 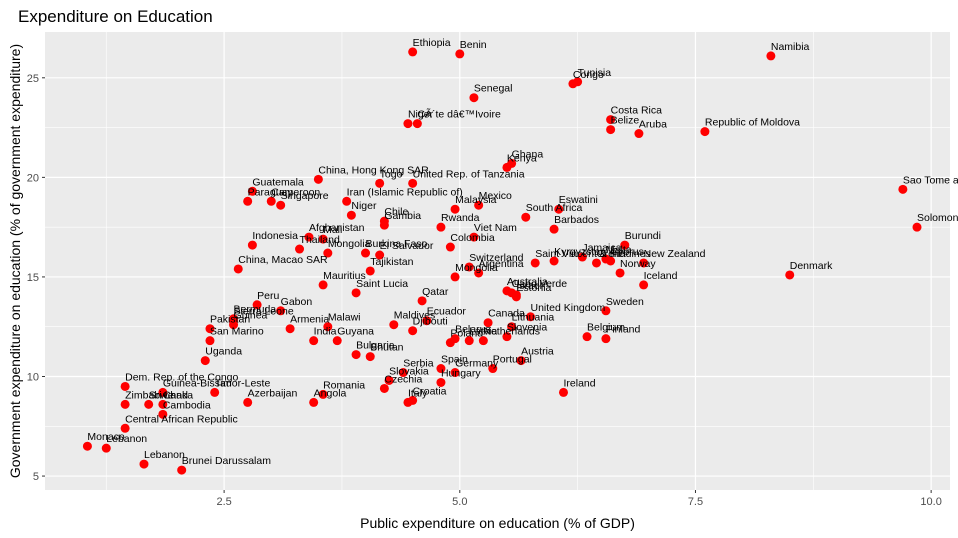 I want to click on point-label: Singapore, so click(x=305, y=196).